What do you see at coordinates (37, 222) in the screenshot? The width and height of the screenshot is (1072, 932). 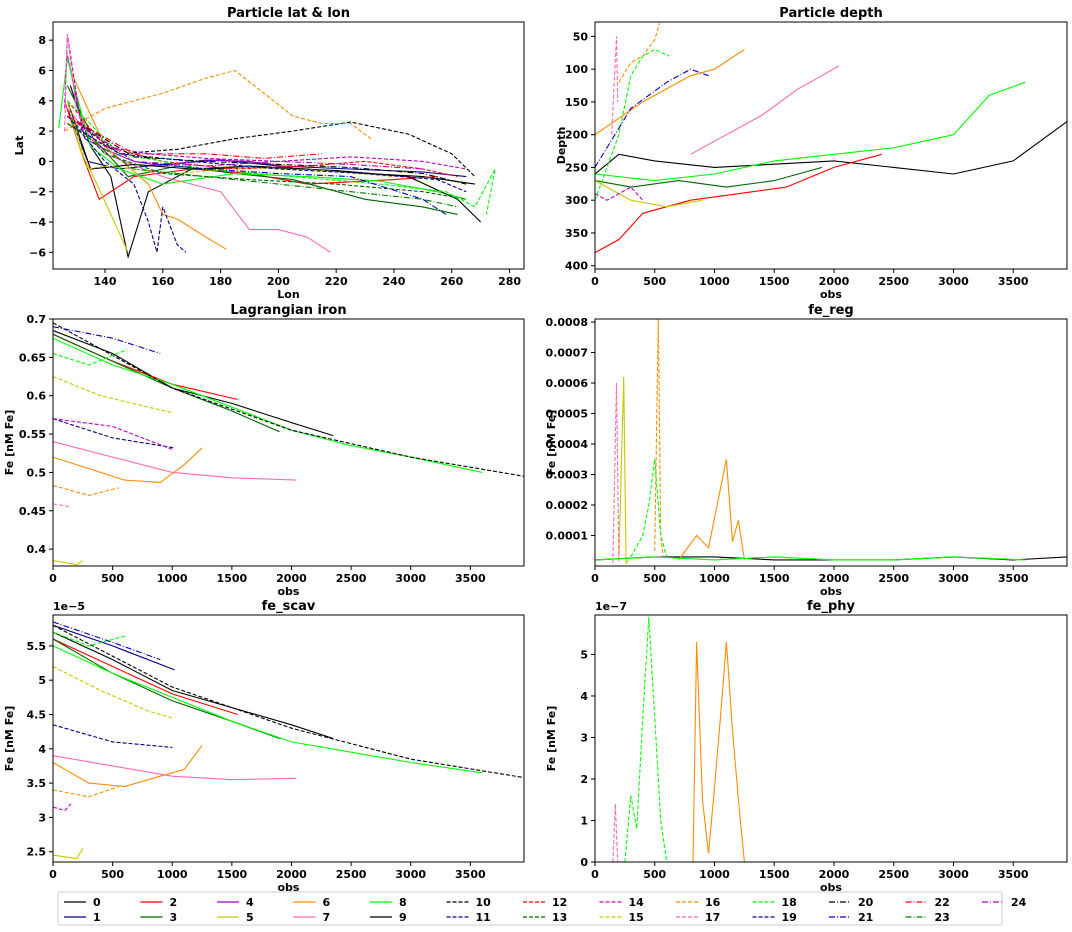 I see `y-tick-label: −4` at bounding box center [37, 222].